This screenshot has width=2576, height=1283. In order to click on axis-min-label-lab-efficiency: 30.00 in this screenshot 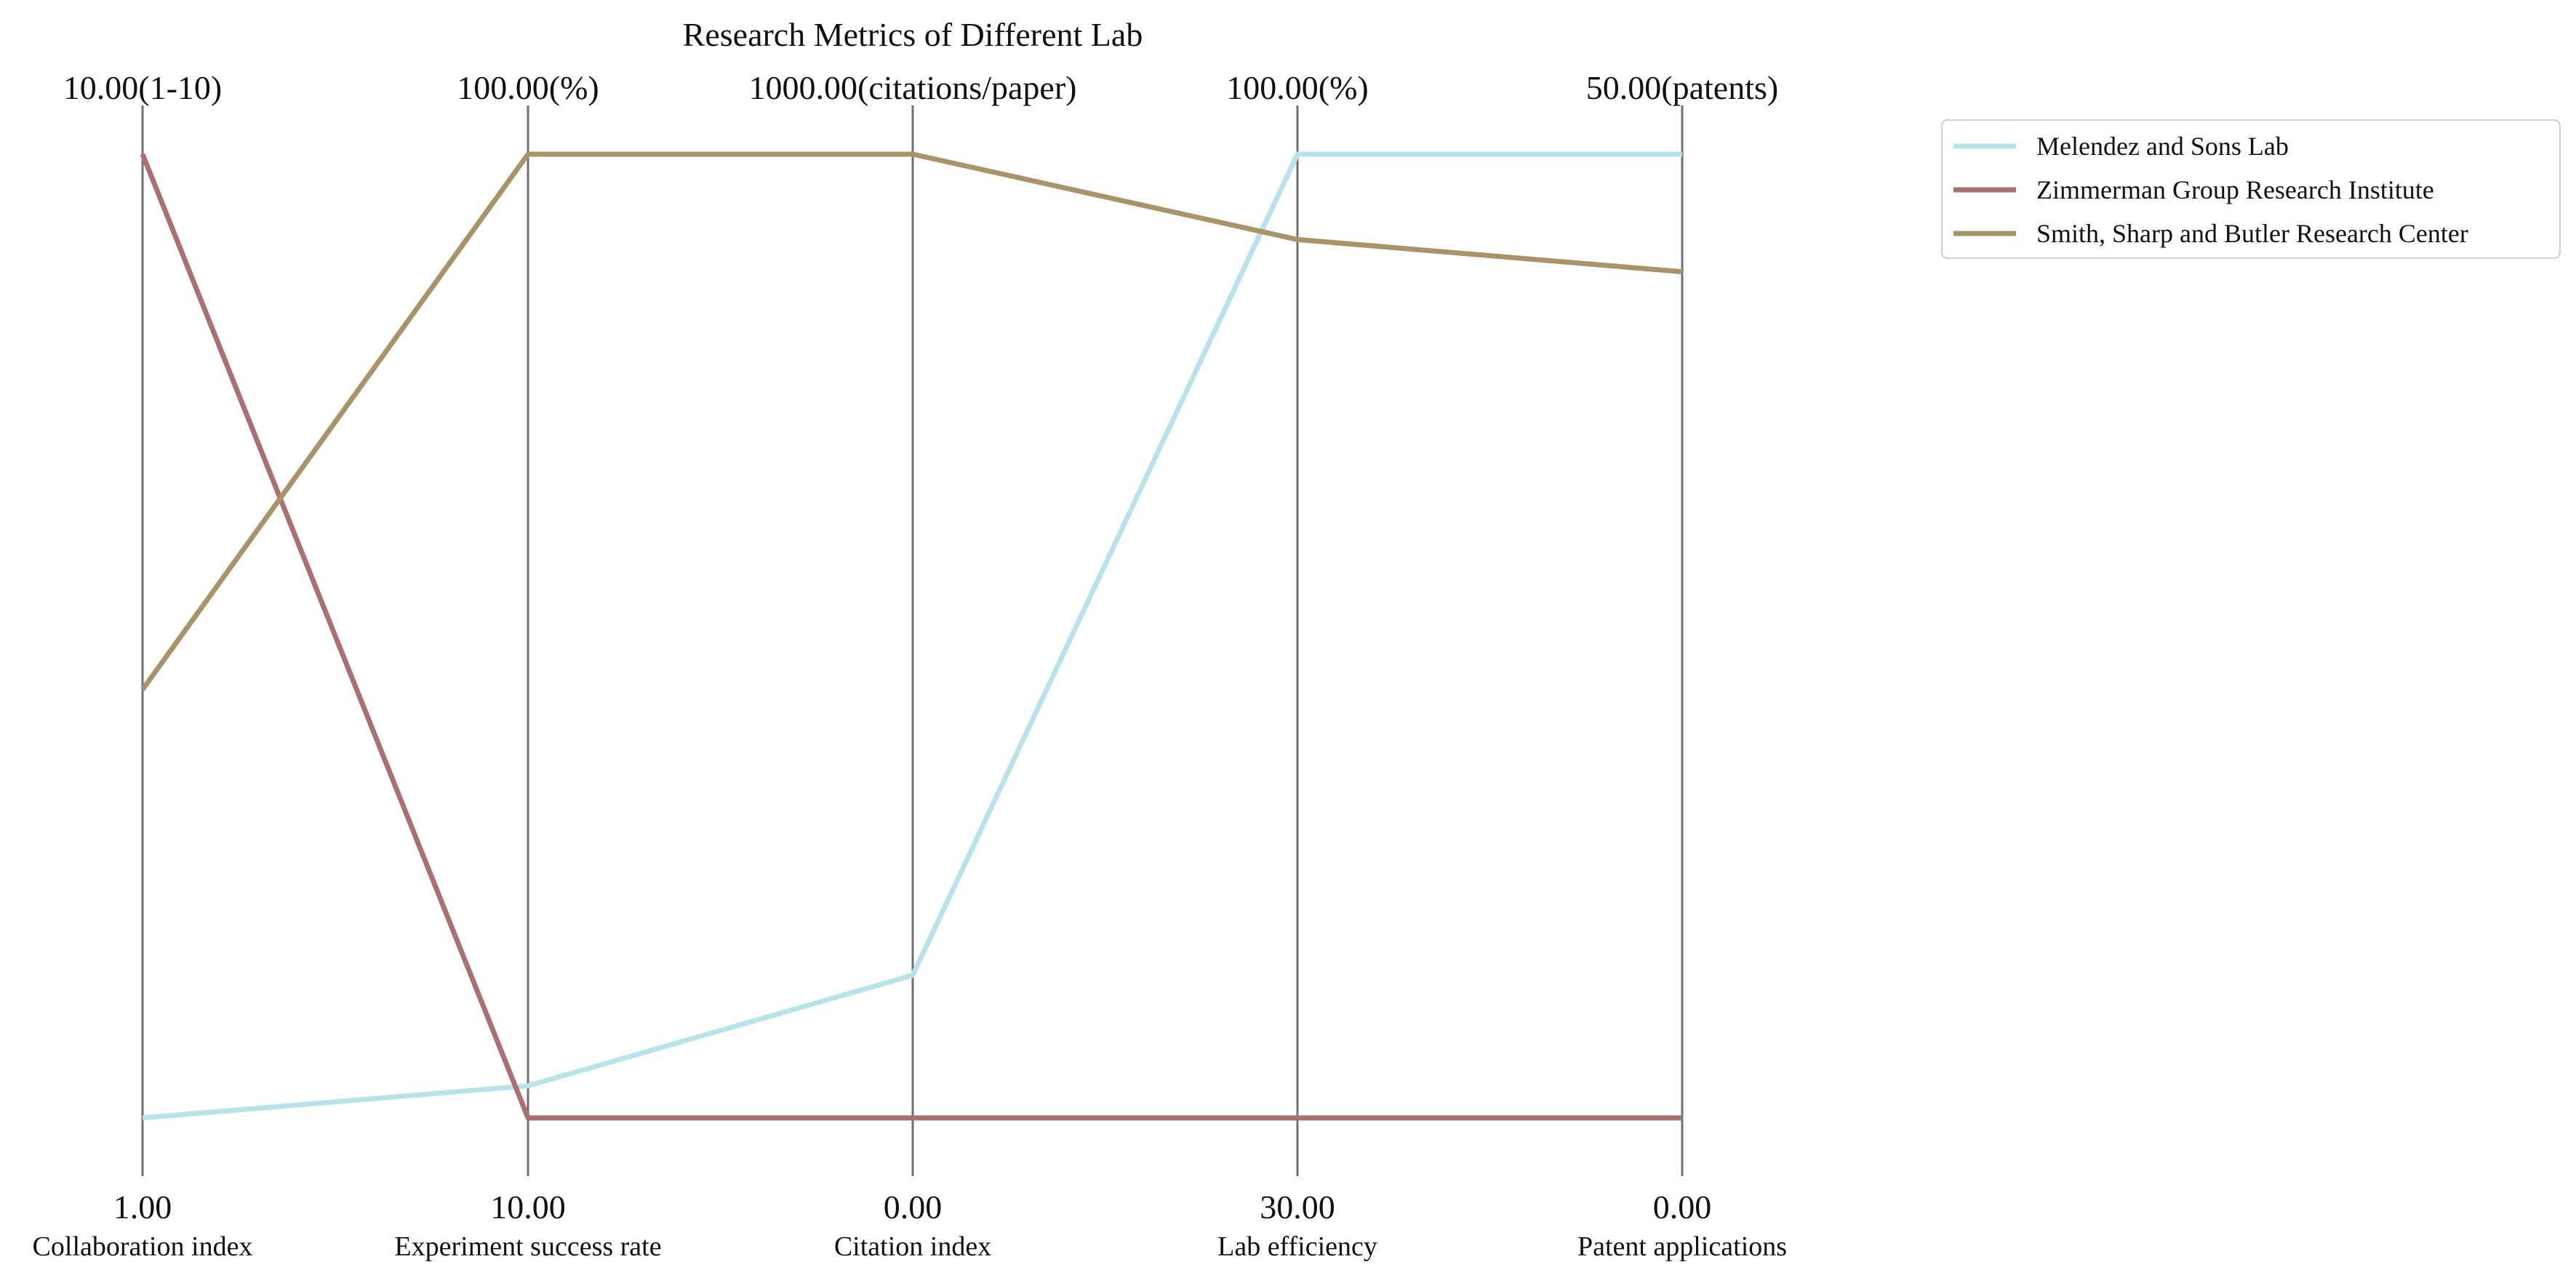, I will do `click(1297, 1207)`.